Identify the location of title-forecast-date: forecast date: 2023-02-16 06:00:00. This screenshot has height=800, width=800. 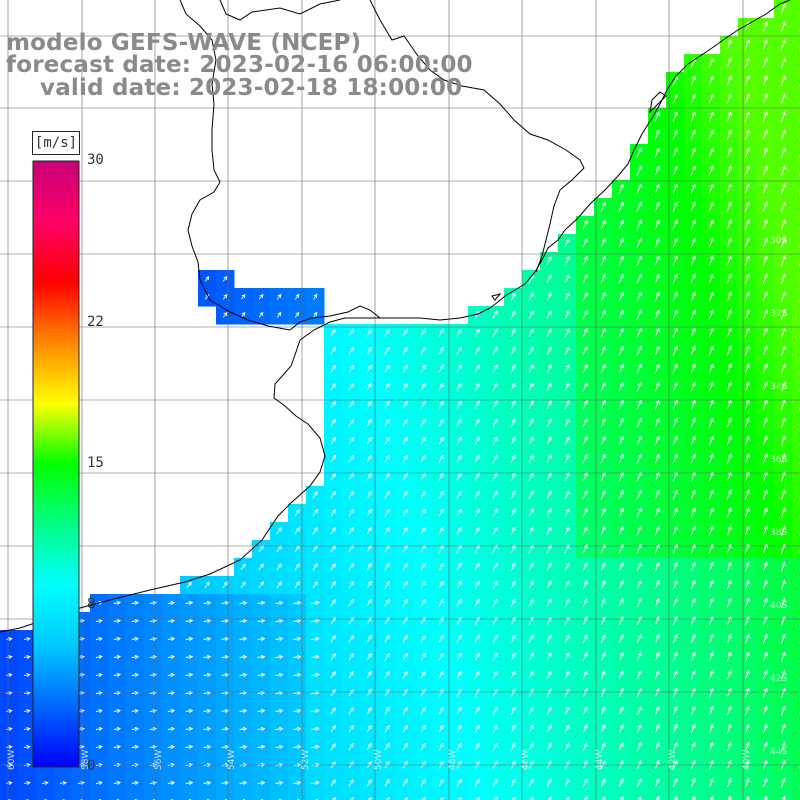
(239, 65).